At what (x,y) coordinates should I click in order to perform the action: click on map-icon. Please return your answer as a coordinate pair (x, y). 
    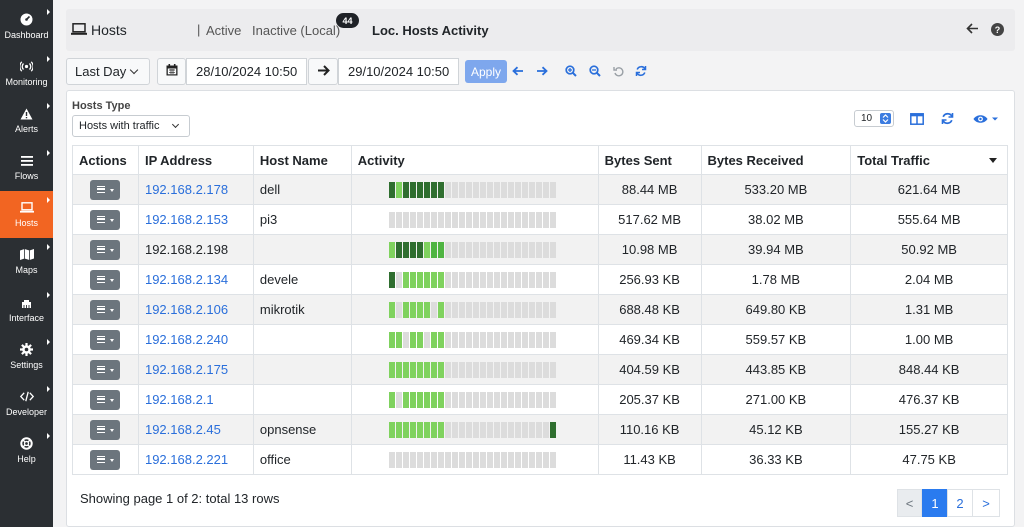
    Looking at the image, I should click on (26, 255).